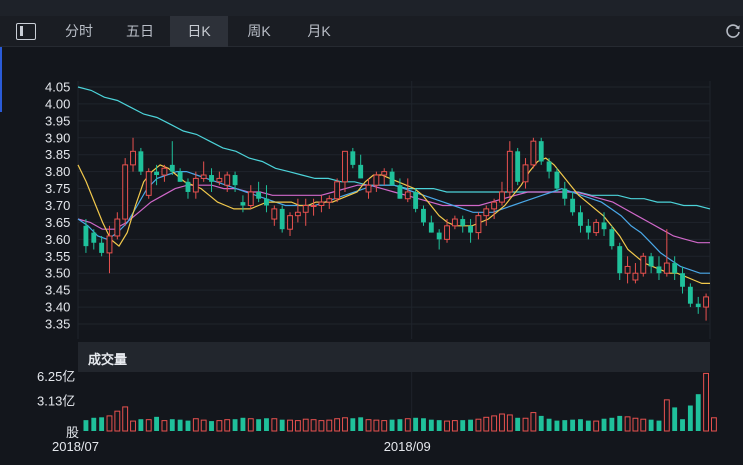  What do you see at coordinates (79, 31) in the screenshot?
I see `tab-intraday: 分时` at bounding box center [79, 31].